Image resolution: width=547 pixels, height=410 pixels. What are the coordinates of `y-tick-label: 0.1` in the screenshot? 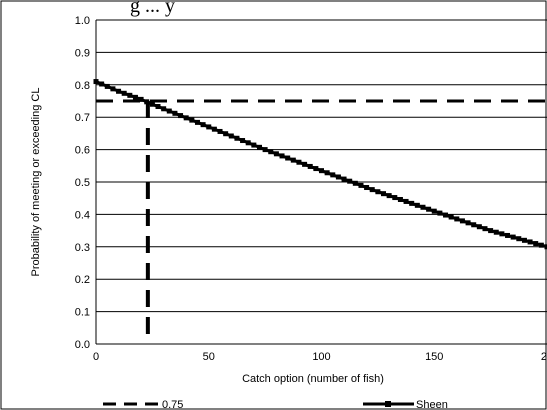 It's located at (82, 313).